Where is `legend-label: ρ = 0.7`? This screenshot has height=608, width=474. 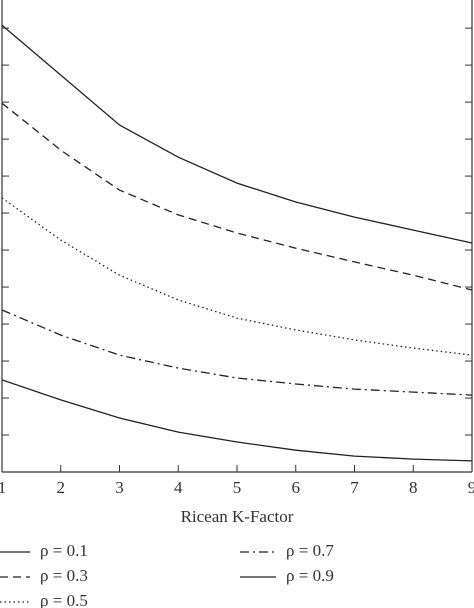
legend-label: ρ = 0.7 is located at coordinates (310, 550).